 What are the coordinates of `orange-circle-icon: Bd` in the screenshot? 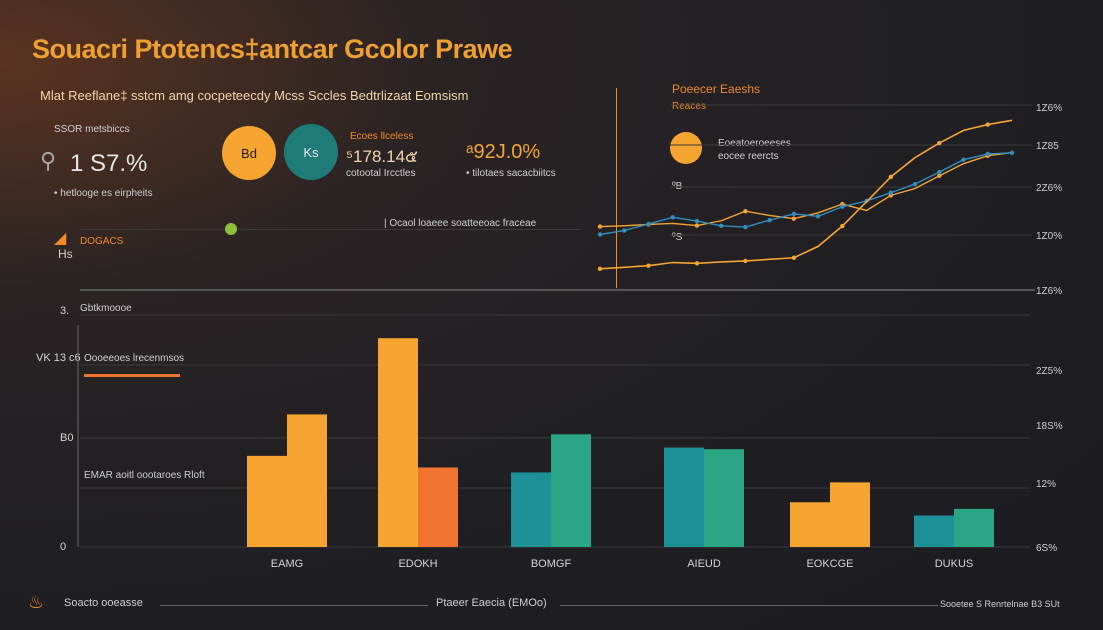 It's located at (249, 153).